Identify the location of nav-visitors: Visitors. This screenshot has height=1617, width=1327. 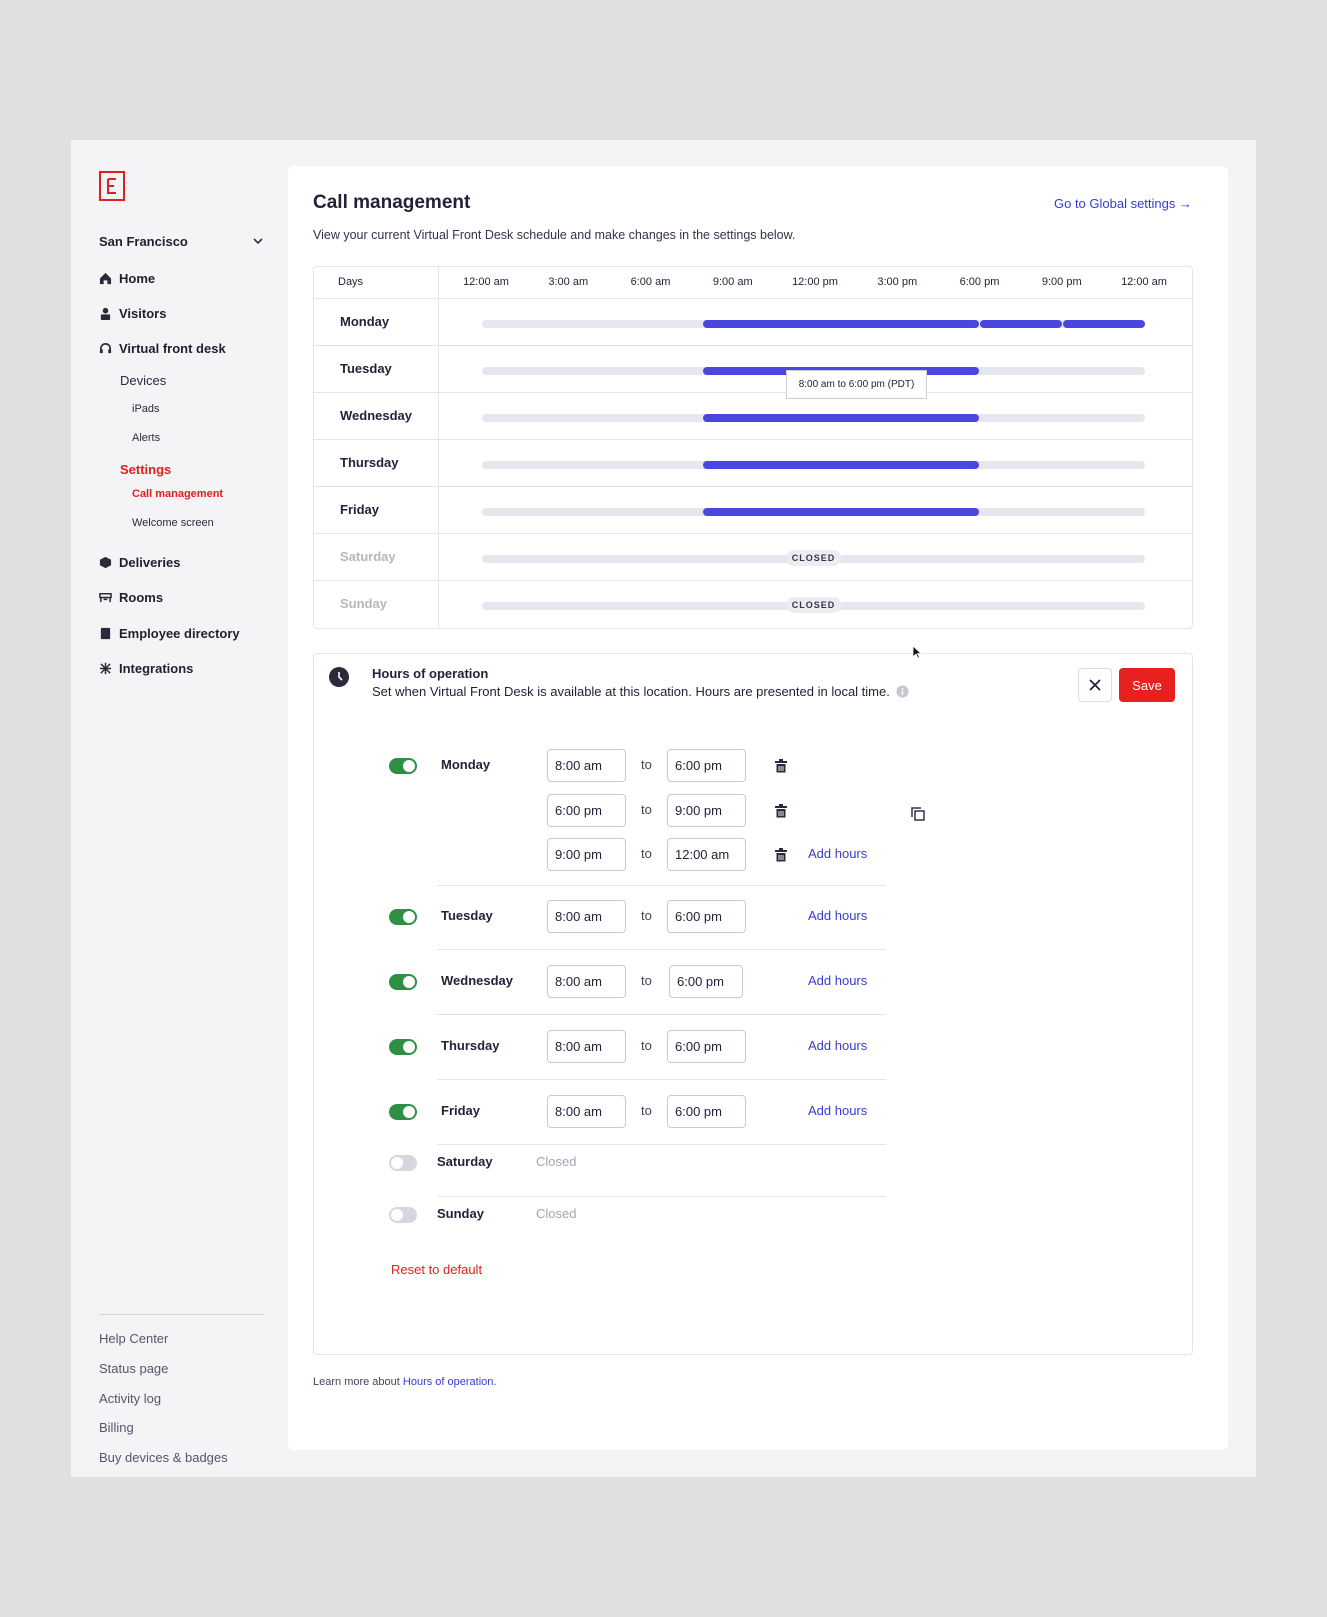
(132, 313).